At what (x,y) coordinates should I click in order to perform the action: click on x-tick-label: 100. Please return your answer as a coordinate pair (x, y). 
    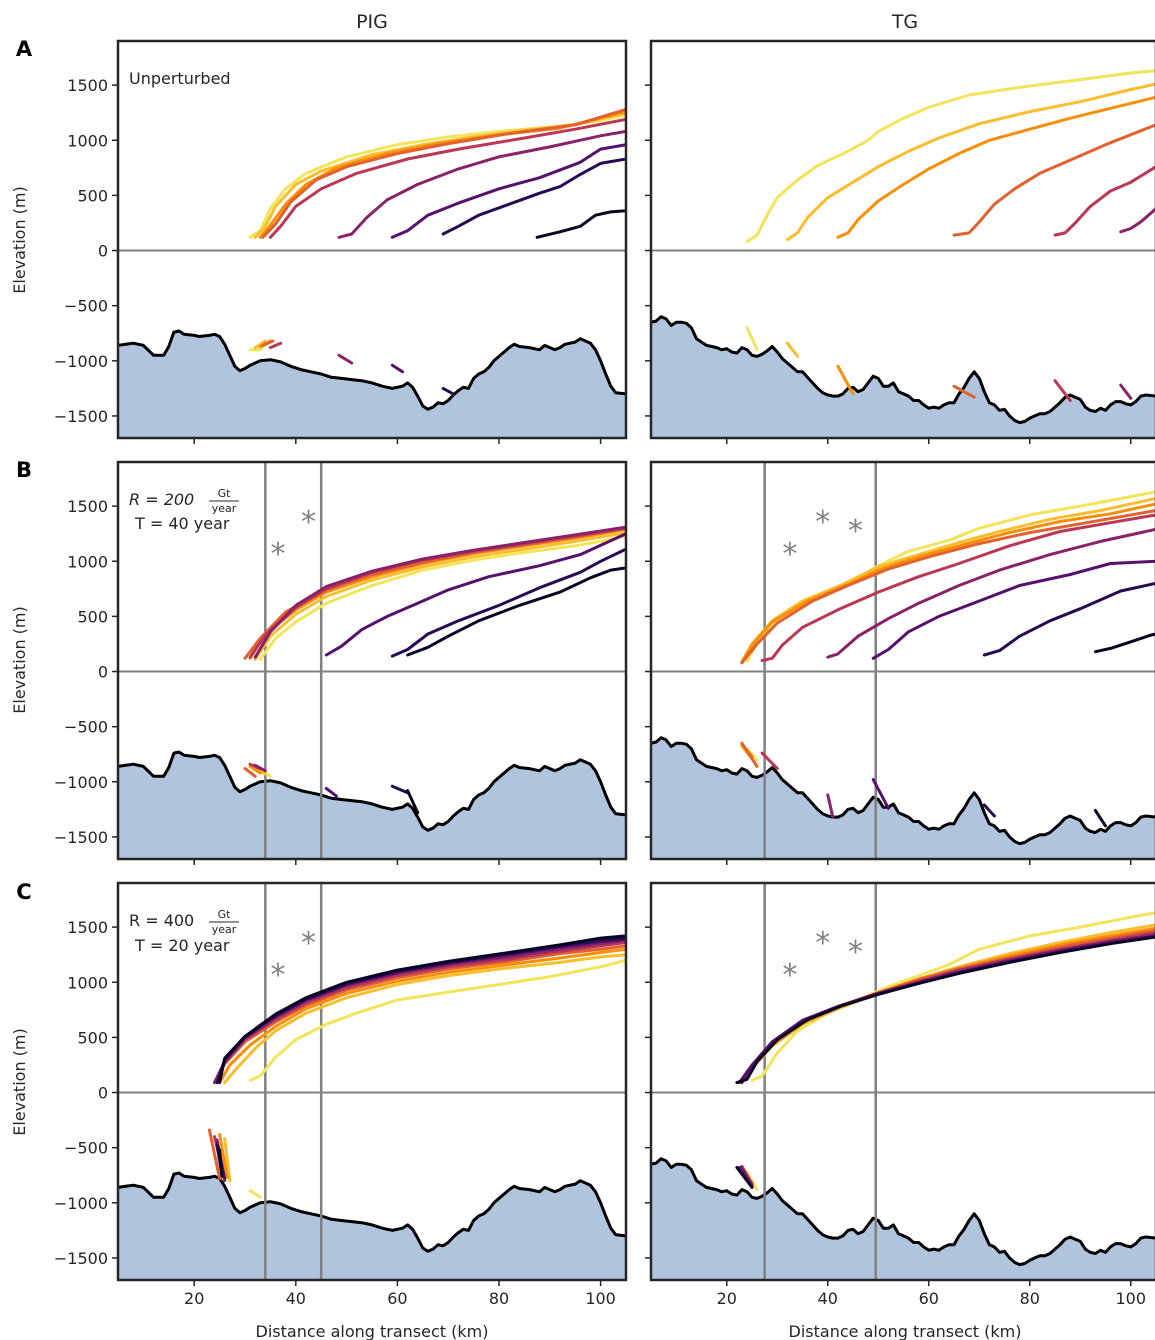
    Looking at the image, I should click on (1130, 1298).